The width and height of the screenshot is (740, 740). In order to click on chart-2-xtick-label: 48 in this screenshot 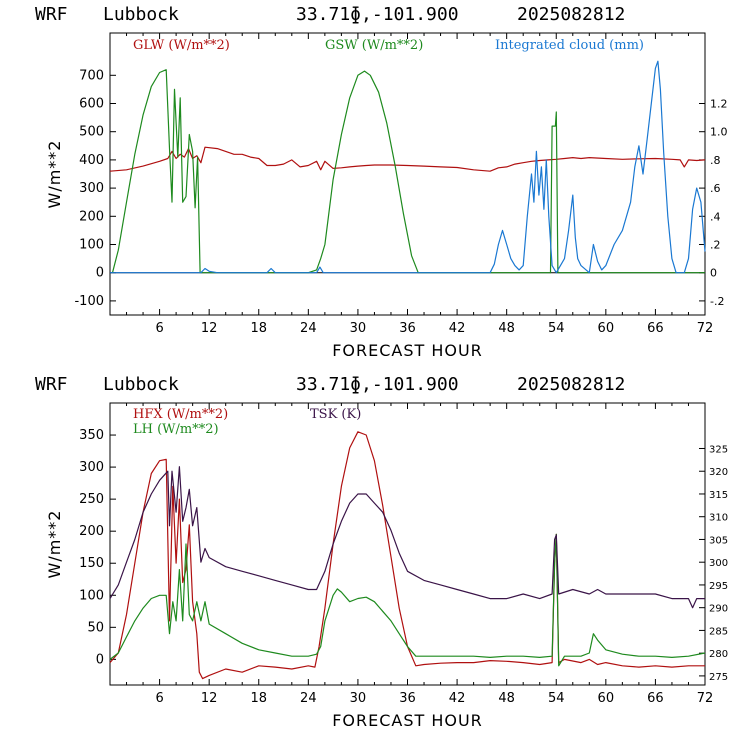, I will do `click(506, 698)`.